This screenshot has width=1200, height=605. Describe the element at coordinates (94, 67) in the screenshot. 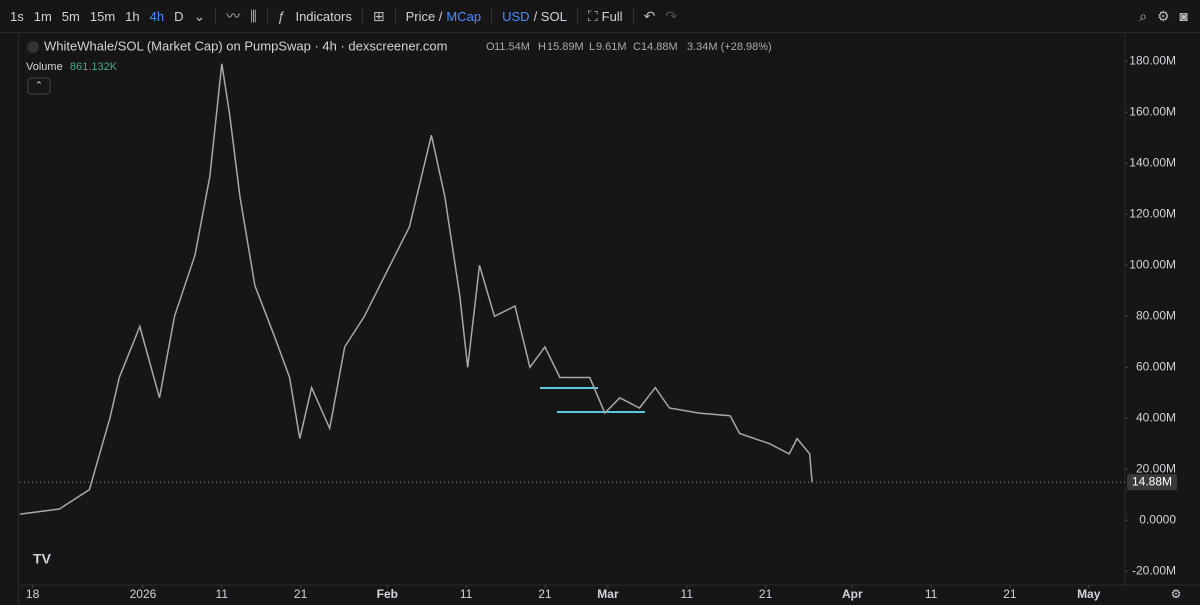

I see `volume-value: 861.132K` at that location.